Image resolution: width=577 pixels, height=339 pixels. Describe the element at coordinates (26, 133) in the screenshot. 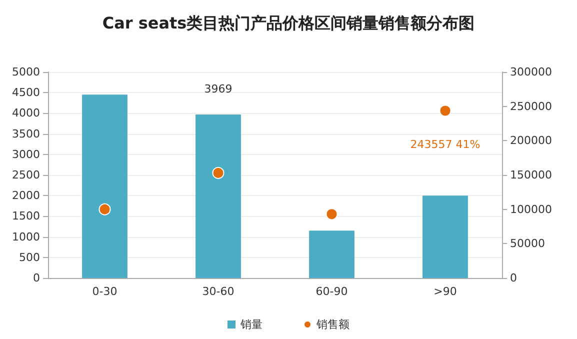

I see `y-tick-label: 3500` at that location.